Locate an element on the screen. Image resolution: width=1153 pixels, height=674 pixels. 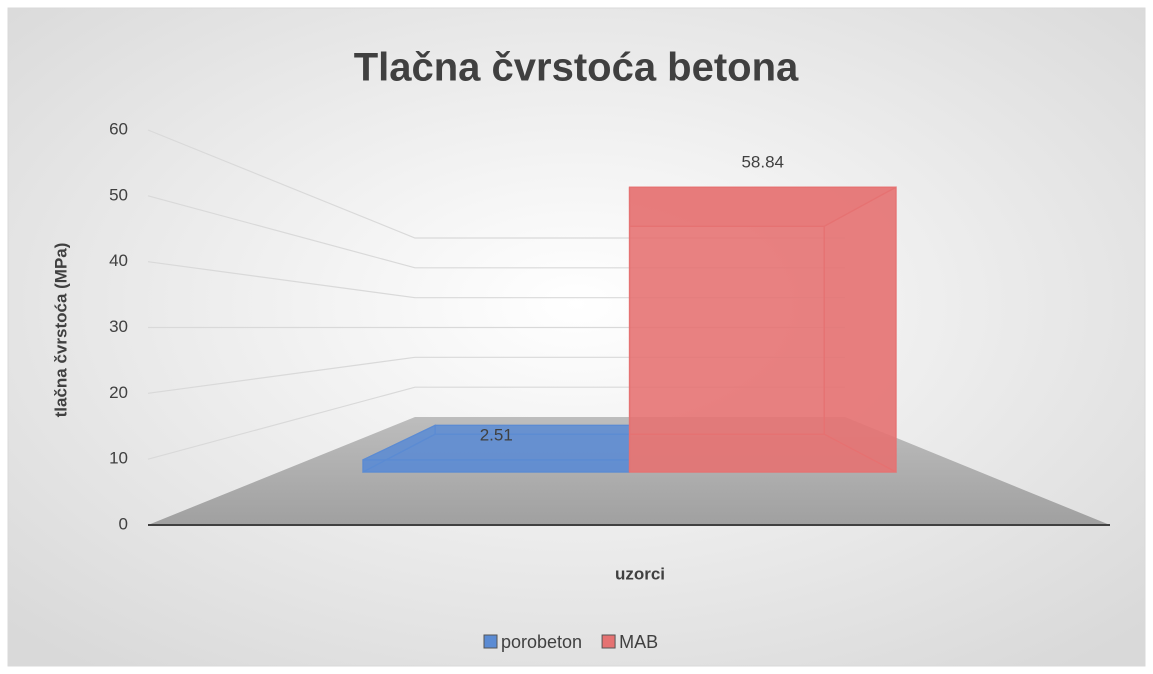
legend-label: porobeton is located at coordinates (541, 642).